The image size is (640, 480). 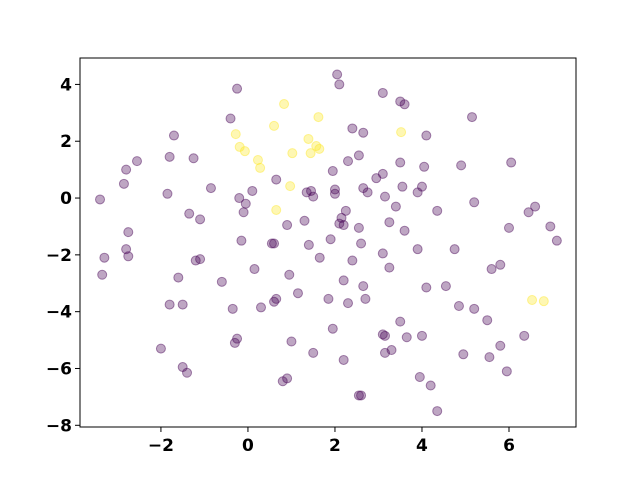 I want to click on y-tick-label: −4, so click(x=59, y=313).